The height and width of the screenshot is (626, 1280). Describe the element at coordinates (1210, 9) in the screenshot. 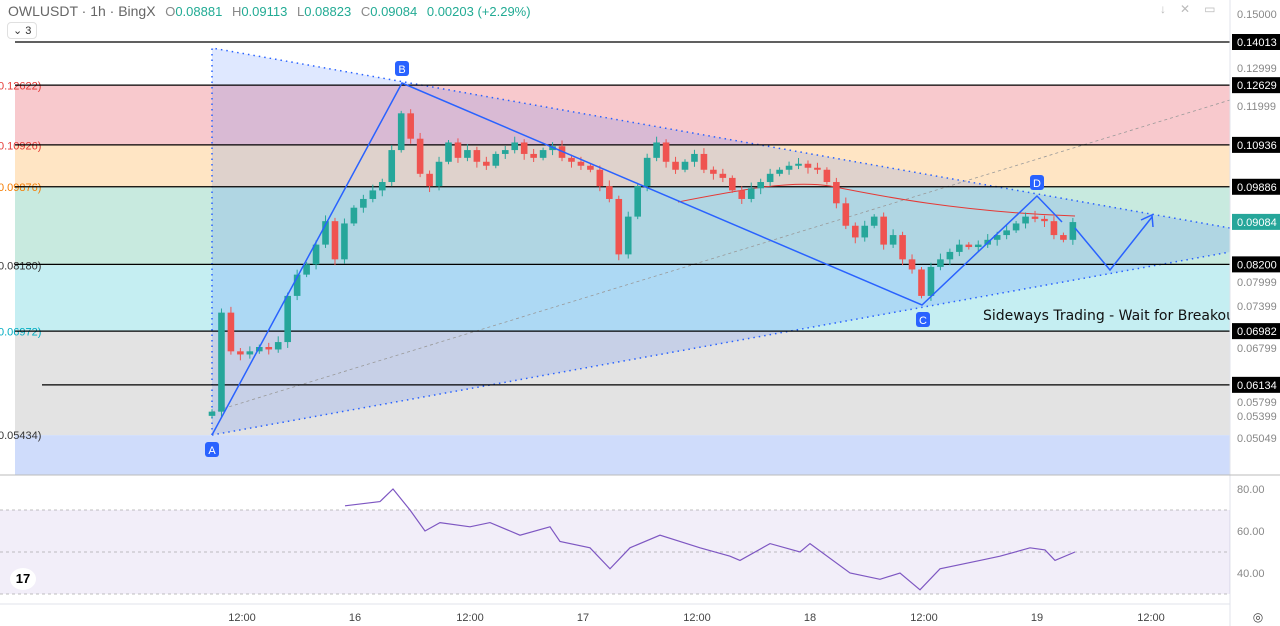

I see `maximize-icon: ▭` at that location.